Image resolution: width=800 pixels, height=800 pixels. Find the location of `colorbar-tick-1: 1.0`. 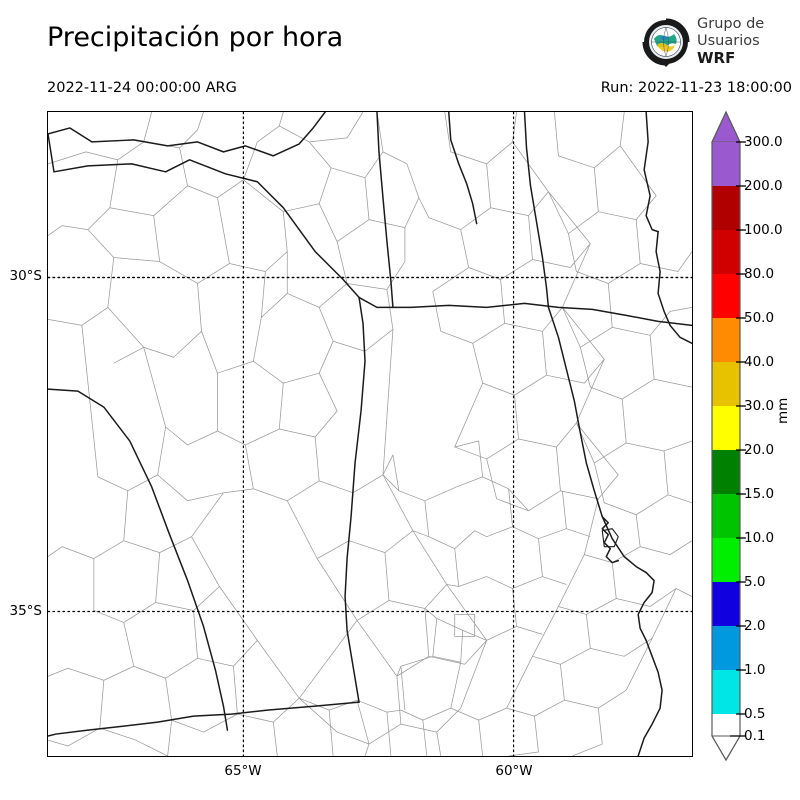

colorbar-tick-1: 1.0 is located at coordinates (755, 670).